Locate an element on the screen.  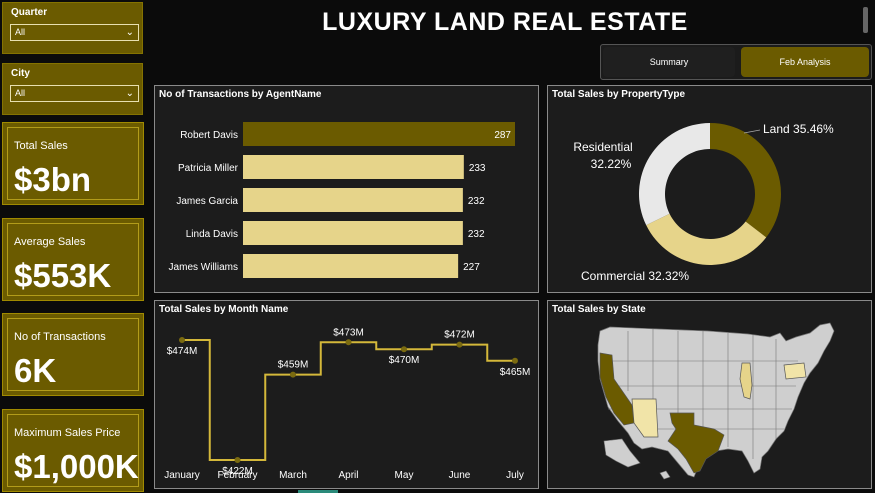
kpi-label: Maximum Sales Price is located at coordinates (67, 433).